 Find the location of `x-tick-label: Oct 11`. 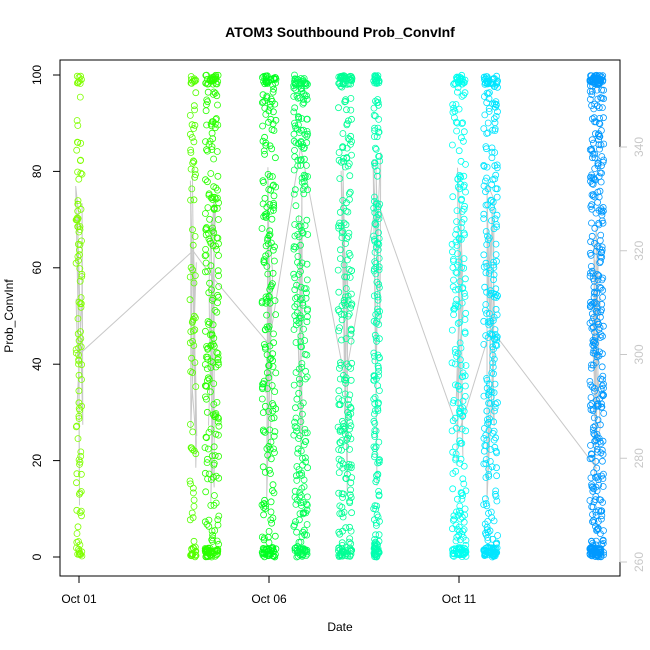

x-tick-label: Oct 11 is located at coordinates (459, 599).